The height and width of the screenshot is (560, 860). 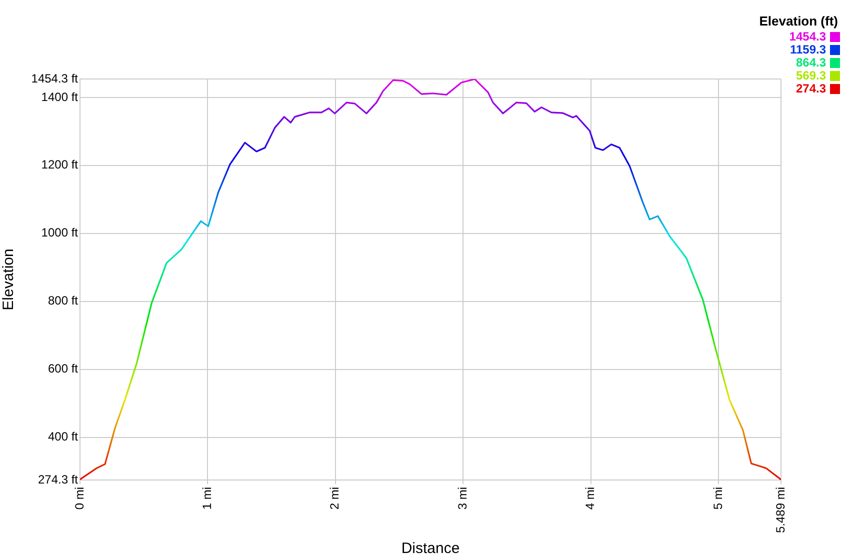 What do you see at coordinates (717, 498) in the screenshot?
I see `x-tick-label: 5 mi` at bounding box center [717, 498].